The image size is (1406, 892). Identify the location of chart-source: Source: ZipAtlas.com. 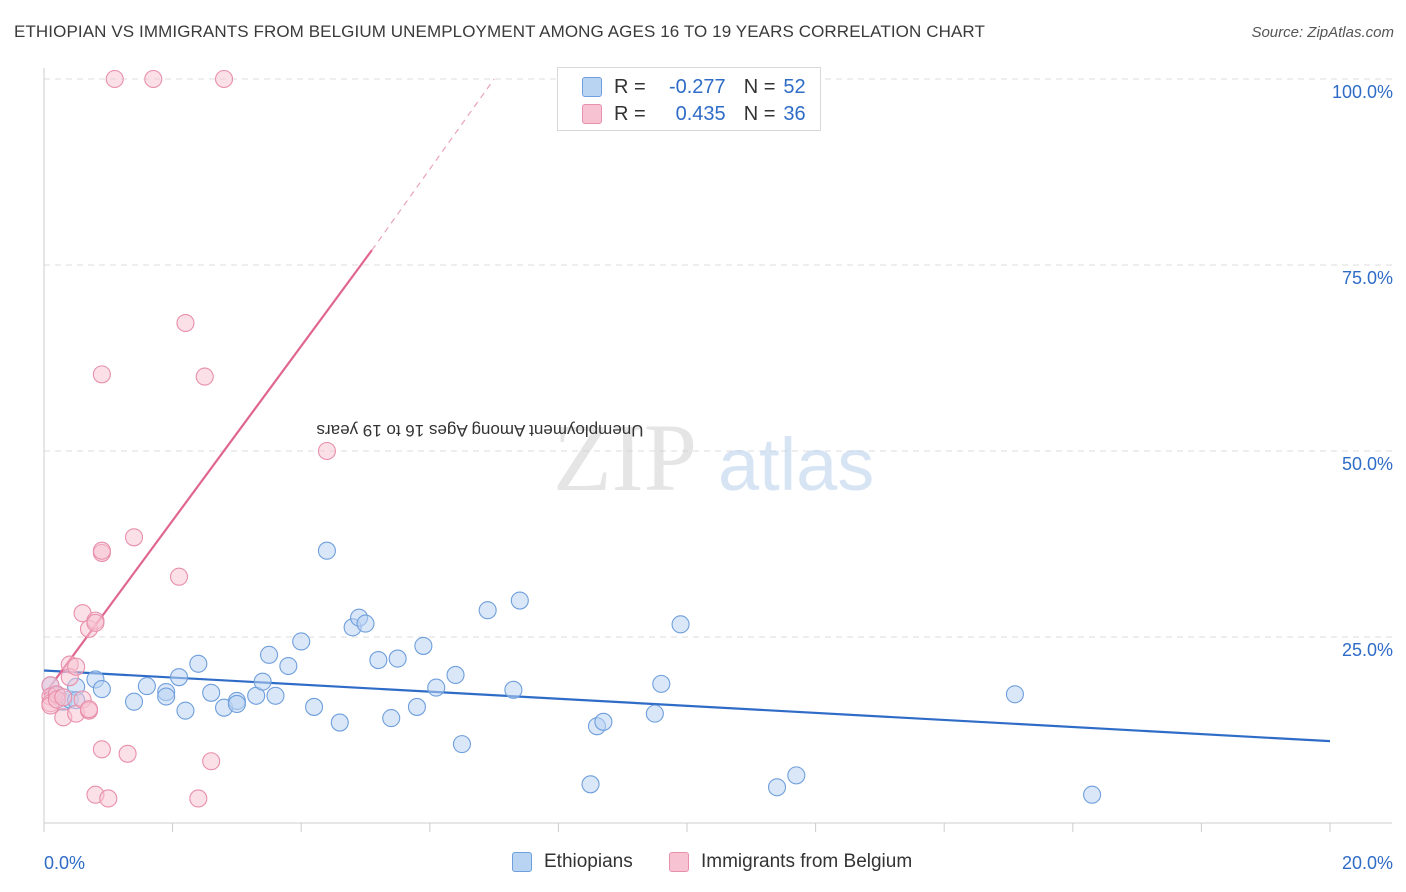
(1322, 32).